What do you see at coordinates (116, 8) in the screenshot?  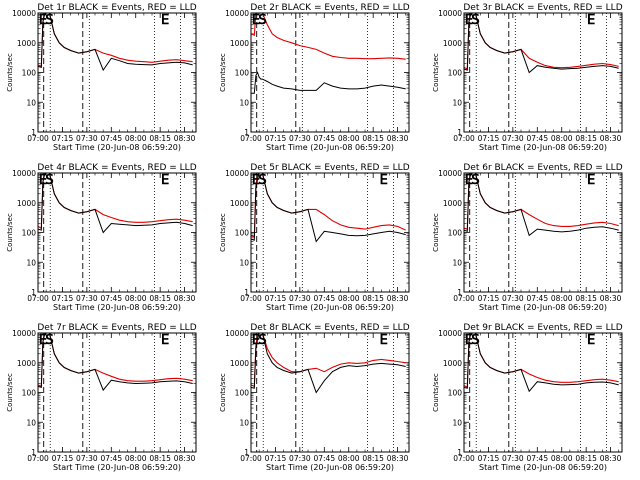 I see `panel-title: Det 1r BLACK = Events, RED = LLD` at bounding box center [116, 8].